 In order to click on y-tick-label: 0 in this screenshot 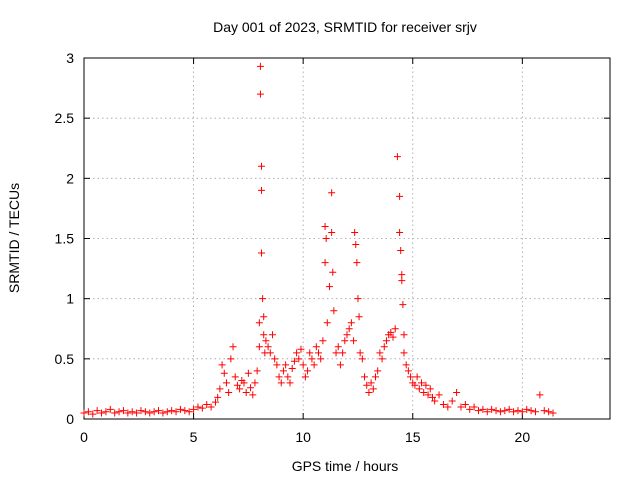, I will do `click(70, 419)`.